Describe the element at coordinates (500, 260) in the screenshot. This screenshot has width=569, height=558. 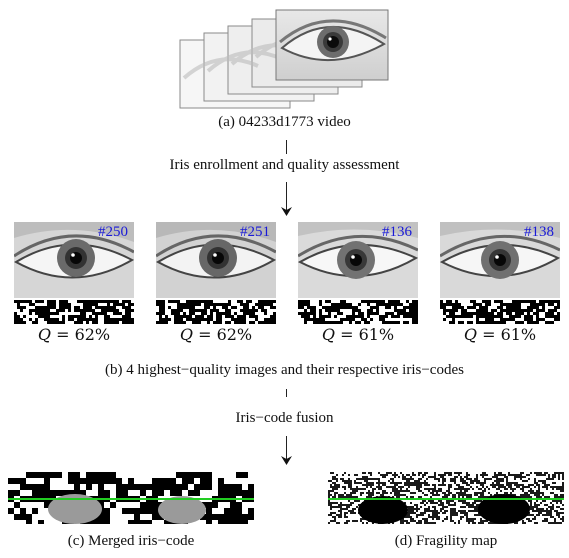
I see `eye-image: #138` at that location.